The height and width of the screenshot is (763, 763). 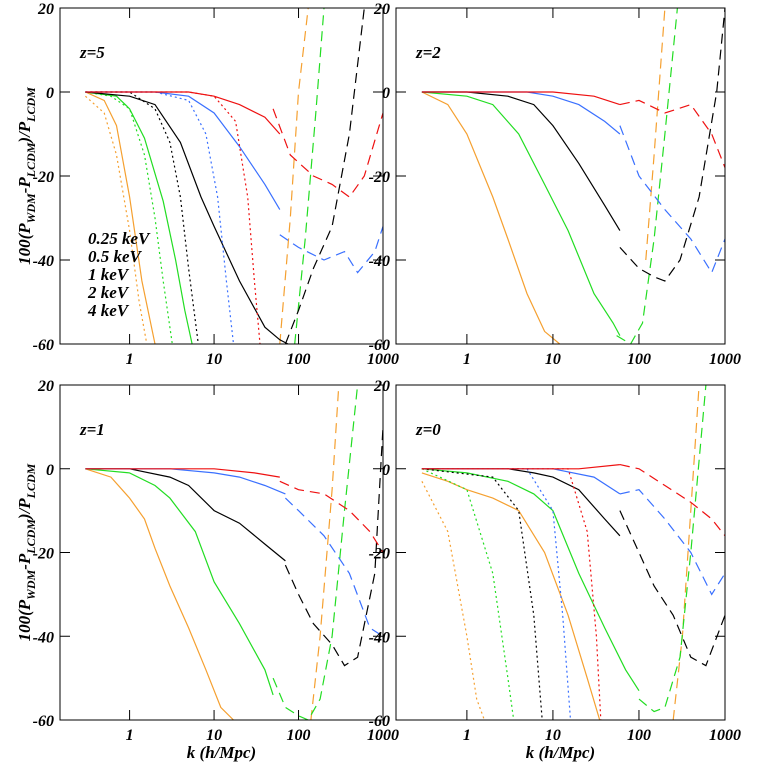 What do you see at coordinates (115, 256) in the screenshot?
I see `legend-entry: 0.5 keV` at bounding box center [115, 256].